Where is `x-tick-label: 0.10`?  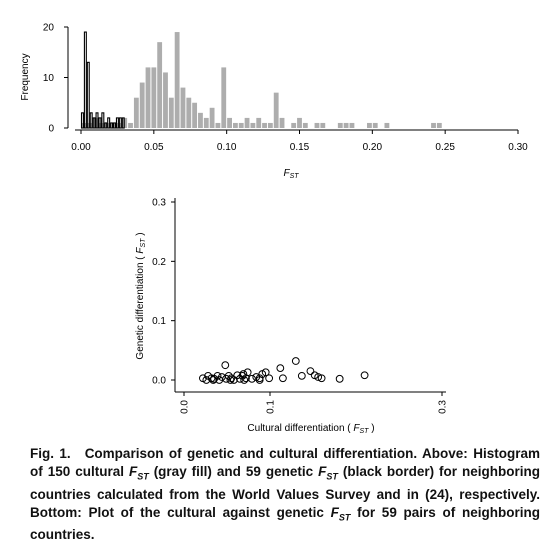
x-tick-label: 0.10 is located at coordinates (227, 147).